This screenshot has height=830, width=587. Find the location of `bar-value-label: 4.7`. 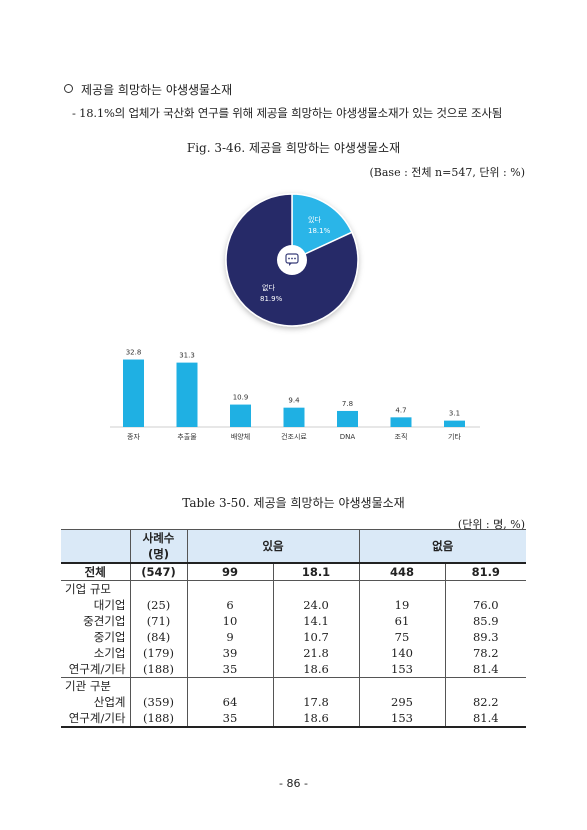

bar-value-label: 4.7 is located at coordinates (400, 410).